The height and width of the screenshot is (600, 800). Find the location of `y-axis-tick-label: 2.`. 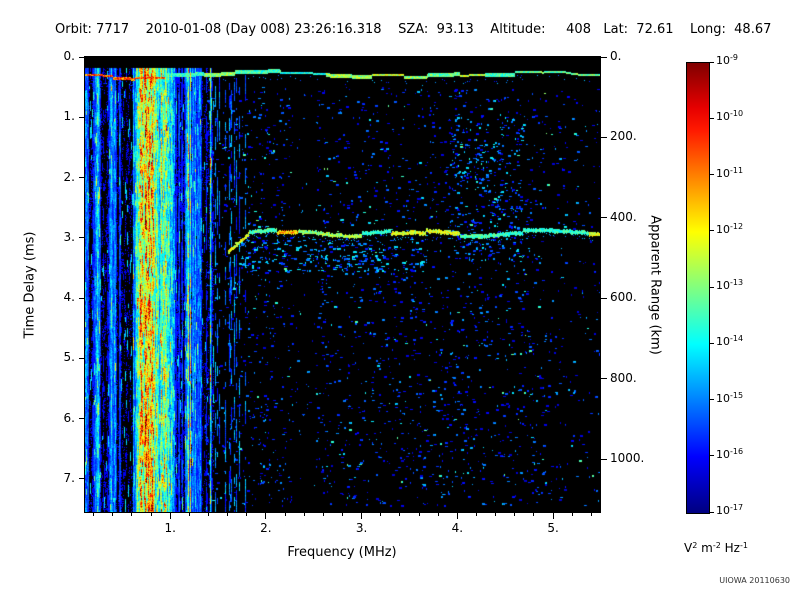

y-axis-tick-label: 2. is located at coordinates (69, 176).